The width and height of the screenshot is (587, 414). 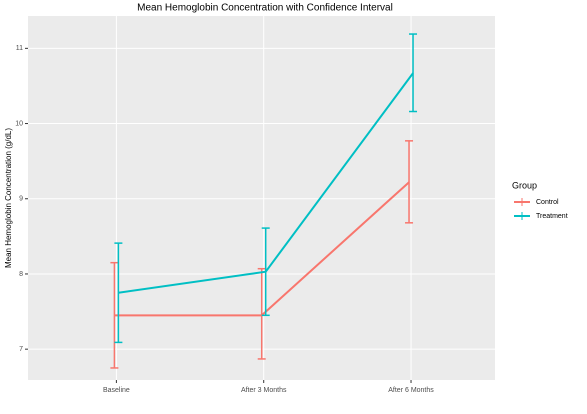 What do you see at coordinates (552, 216) in the screenshot?
I see `legend-label: Treatment` at bounding box center [552, 216].